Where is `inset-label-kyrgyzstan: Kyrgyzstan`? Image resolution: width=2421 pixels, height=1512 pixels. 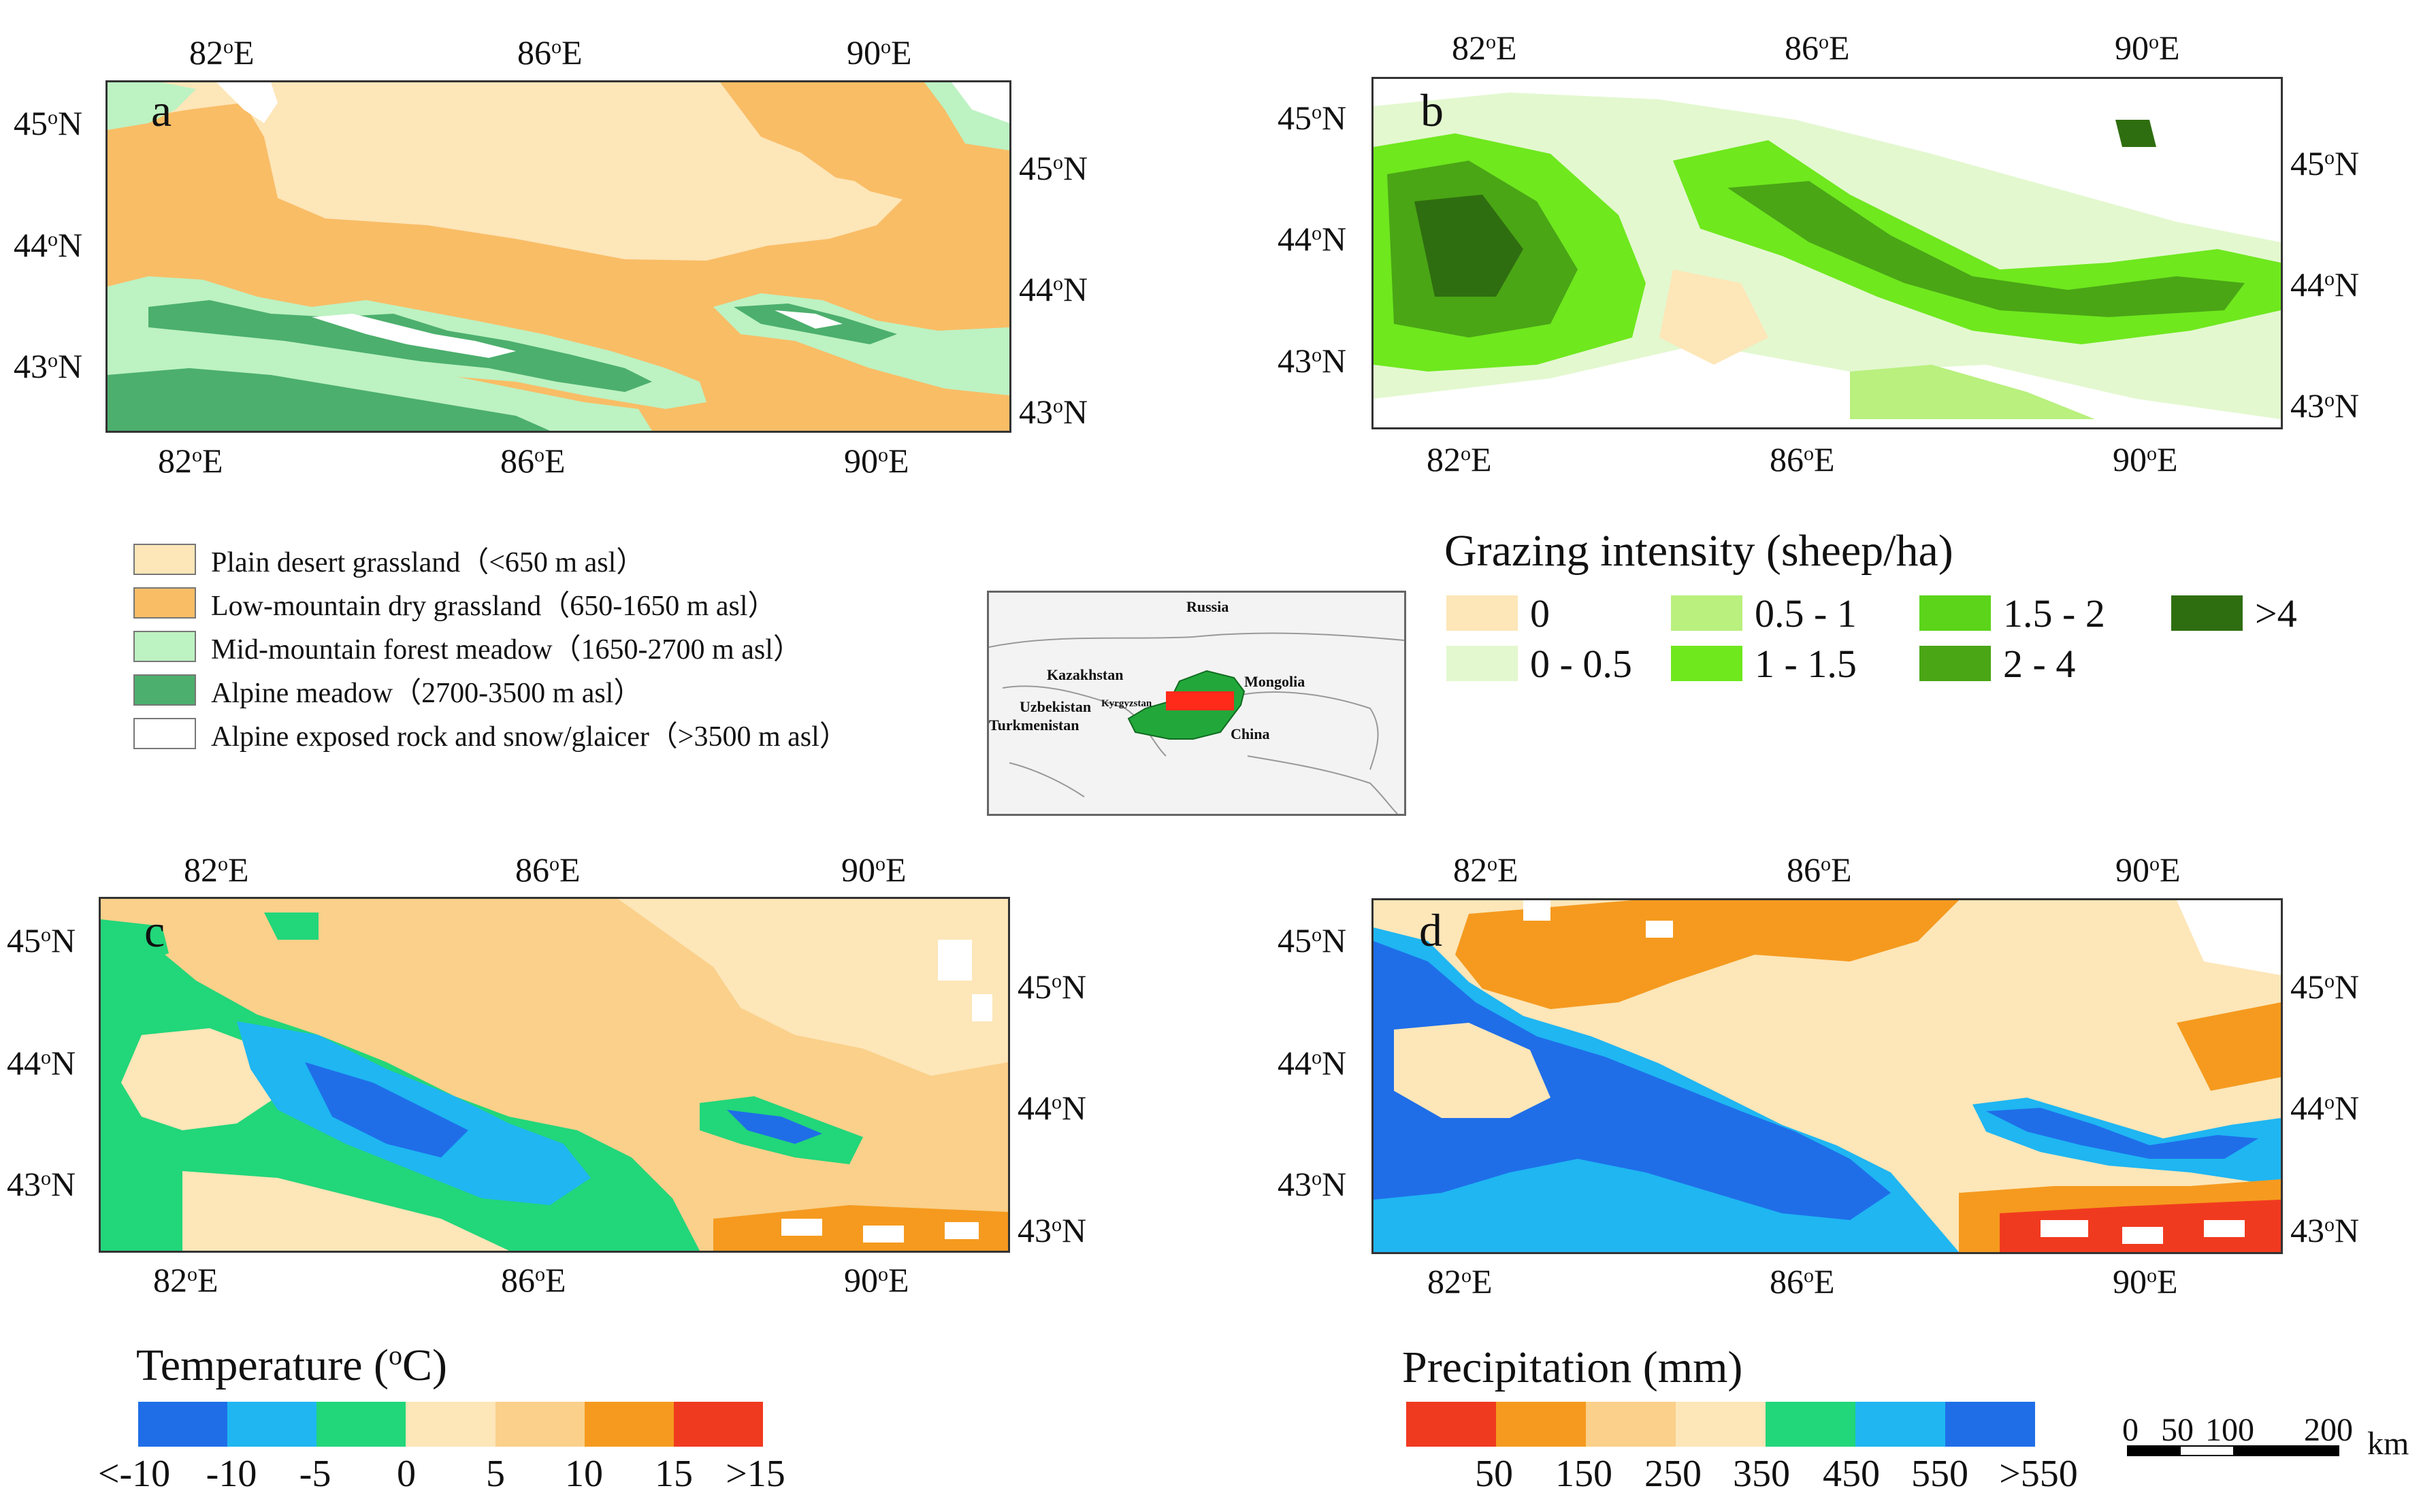
inset-label-kyrgyzstan: Kyrgyzstan is located at coordinates (1126, 703).